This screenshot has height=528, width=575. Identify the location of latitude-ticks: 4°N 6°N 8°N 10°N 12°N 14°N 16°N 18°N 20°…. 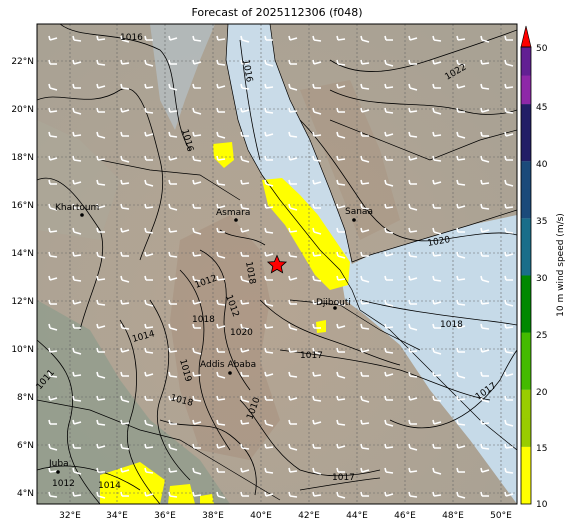
(22, 278).